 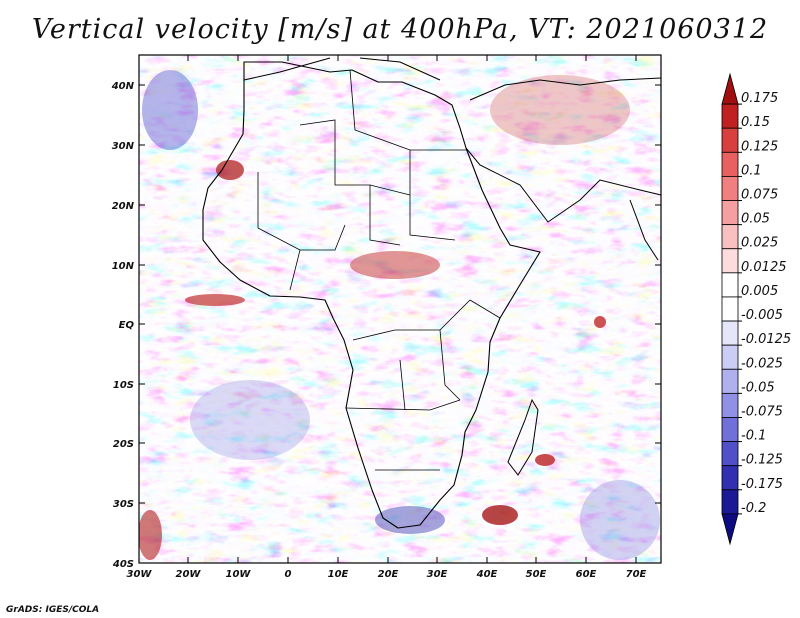 I want to click on lon-label: 30W, so click(x=140, y=574).